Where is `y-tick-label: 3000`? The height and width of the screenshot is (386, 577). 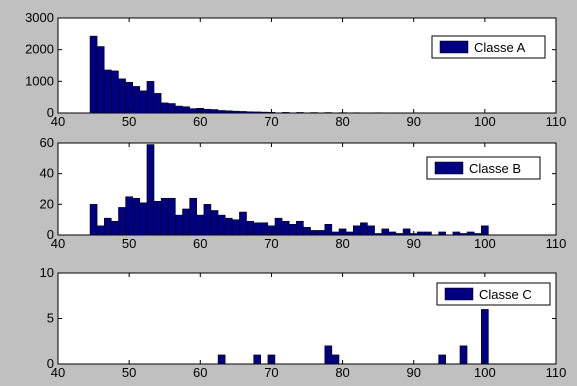
y-tick-label: 3000 is located at coordinates (39, 17).